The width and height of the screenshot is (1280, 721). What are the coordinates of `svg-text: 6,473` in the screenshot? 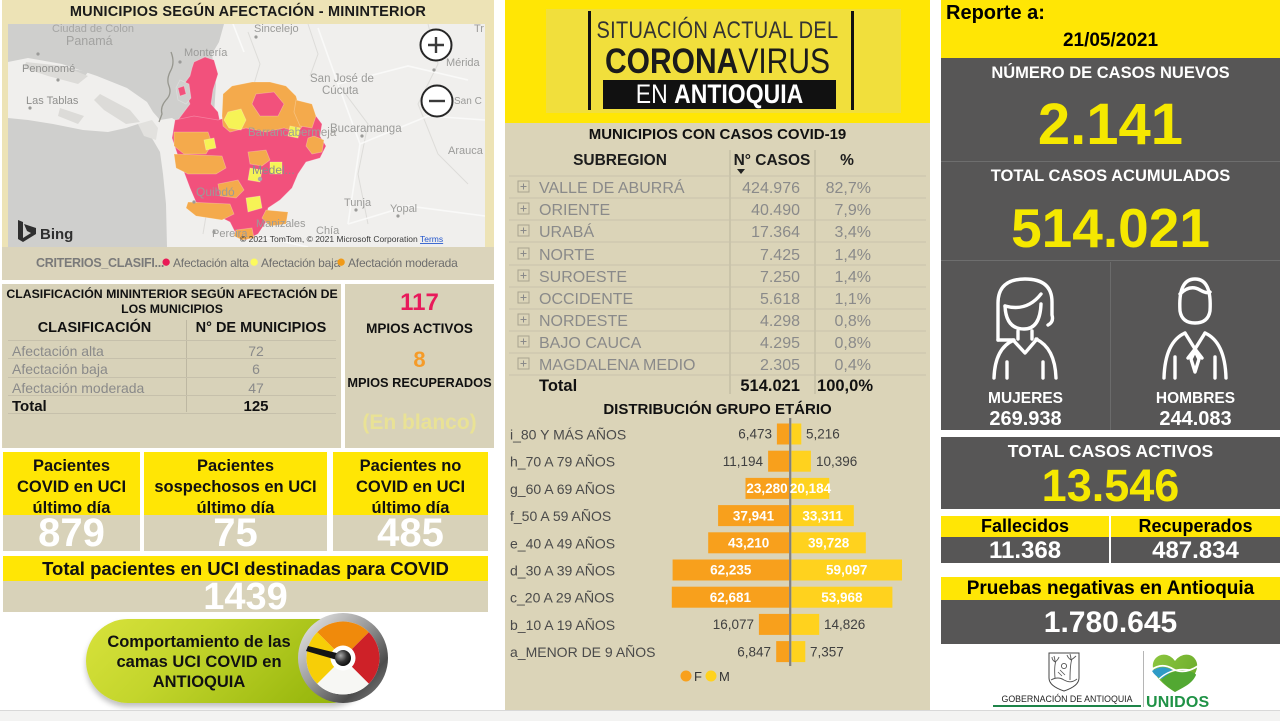 It's located at (755, 434).